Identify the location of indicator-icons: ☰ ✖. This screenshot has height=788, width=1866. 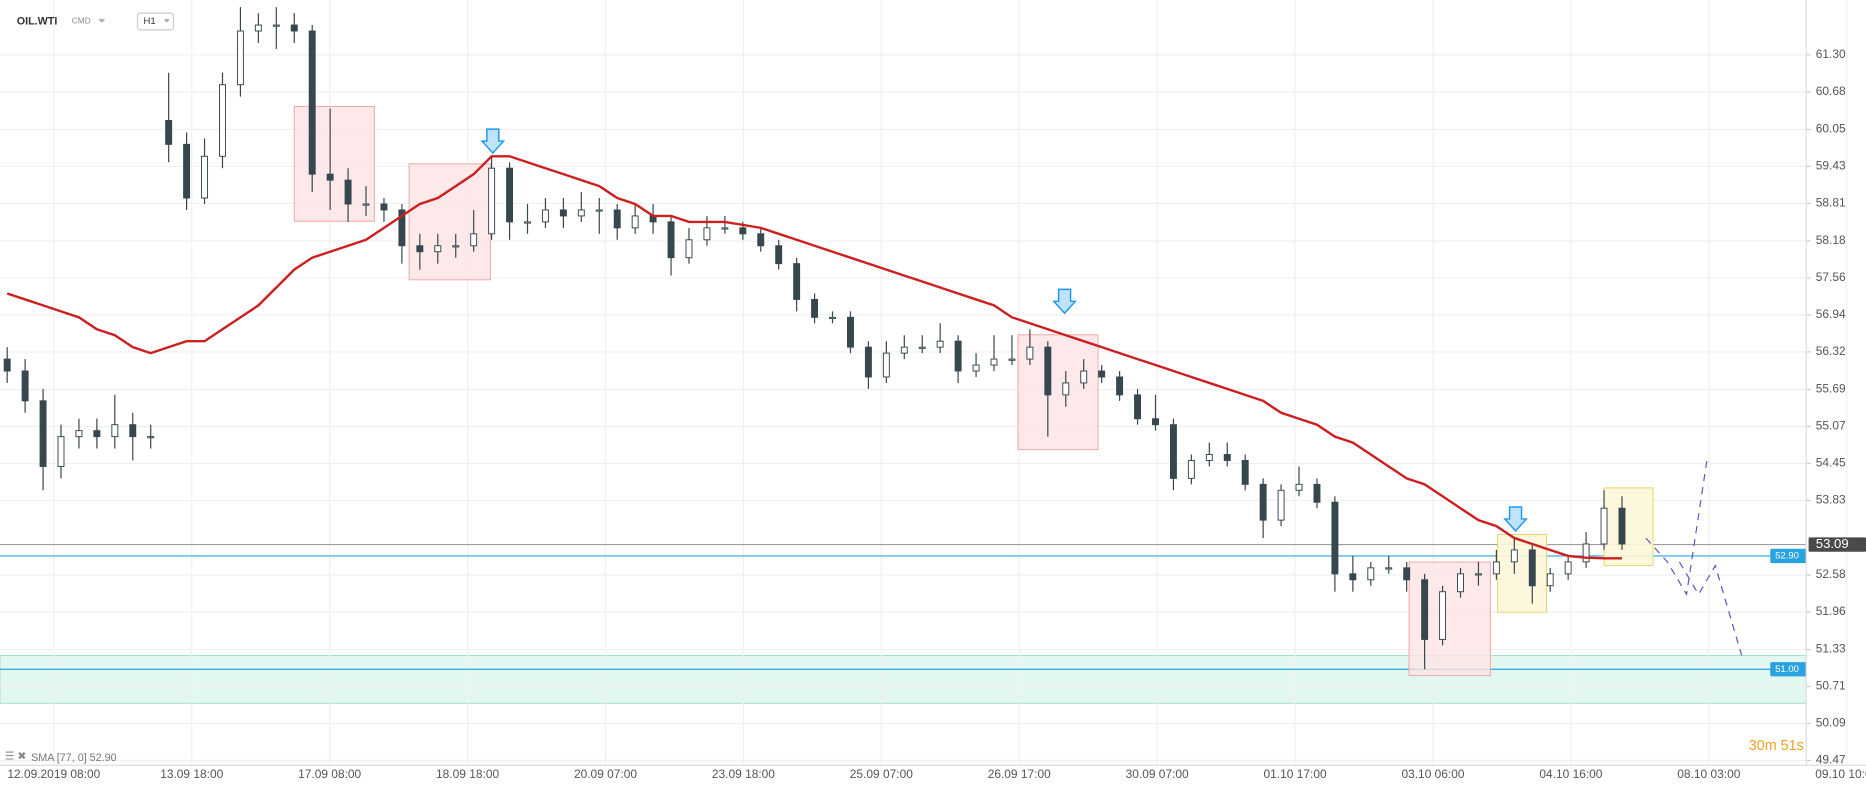
(16, 757).